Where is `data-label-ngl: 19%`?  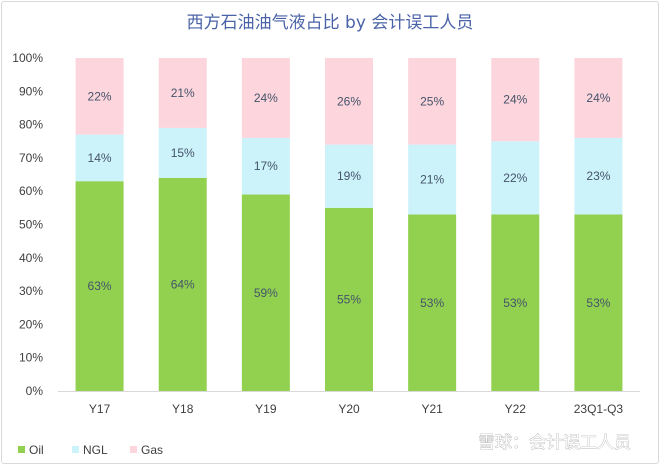 data-label-ngl: 19% is located at coordinates (349, 176).